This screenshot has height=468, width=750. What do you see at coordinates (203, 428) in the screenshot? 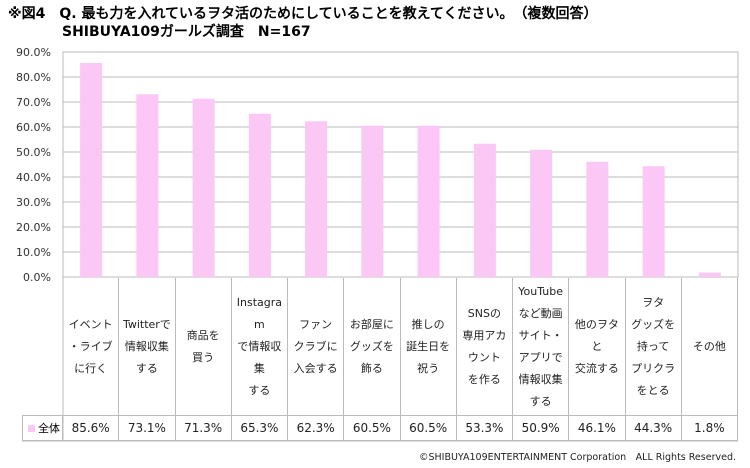
I see `data-label: 71.3%` at bounding box center [203, 428].